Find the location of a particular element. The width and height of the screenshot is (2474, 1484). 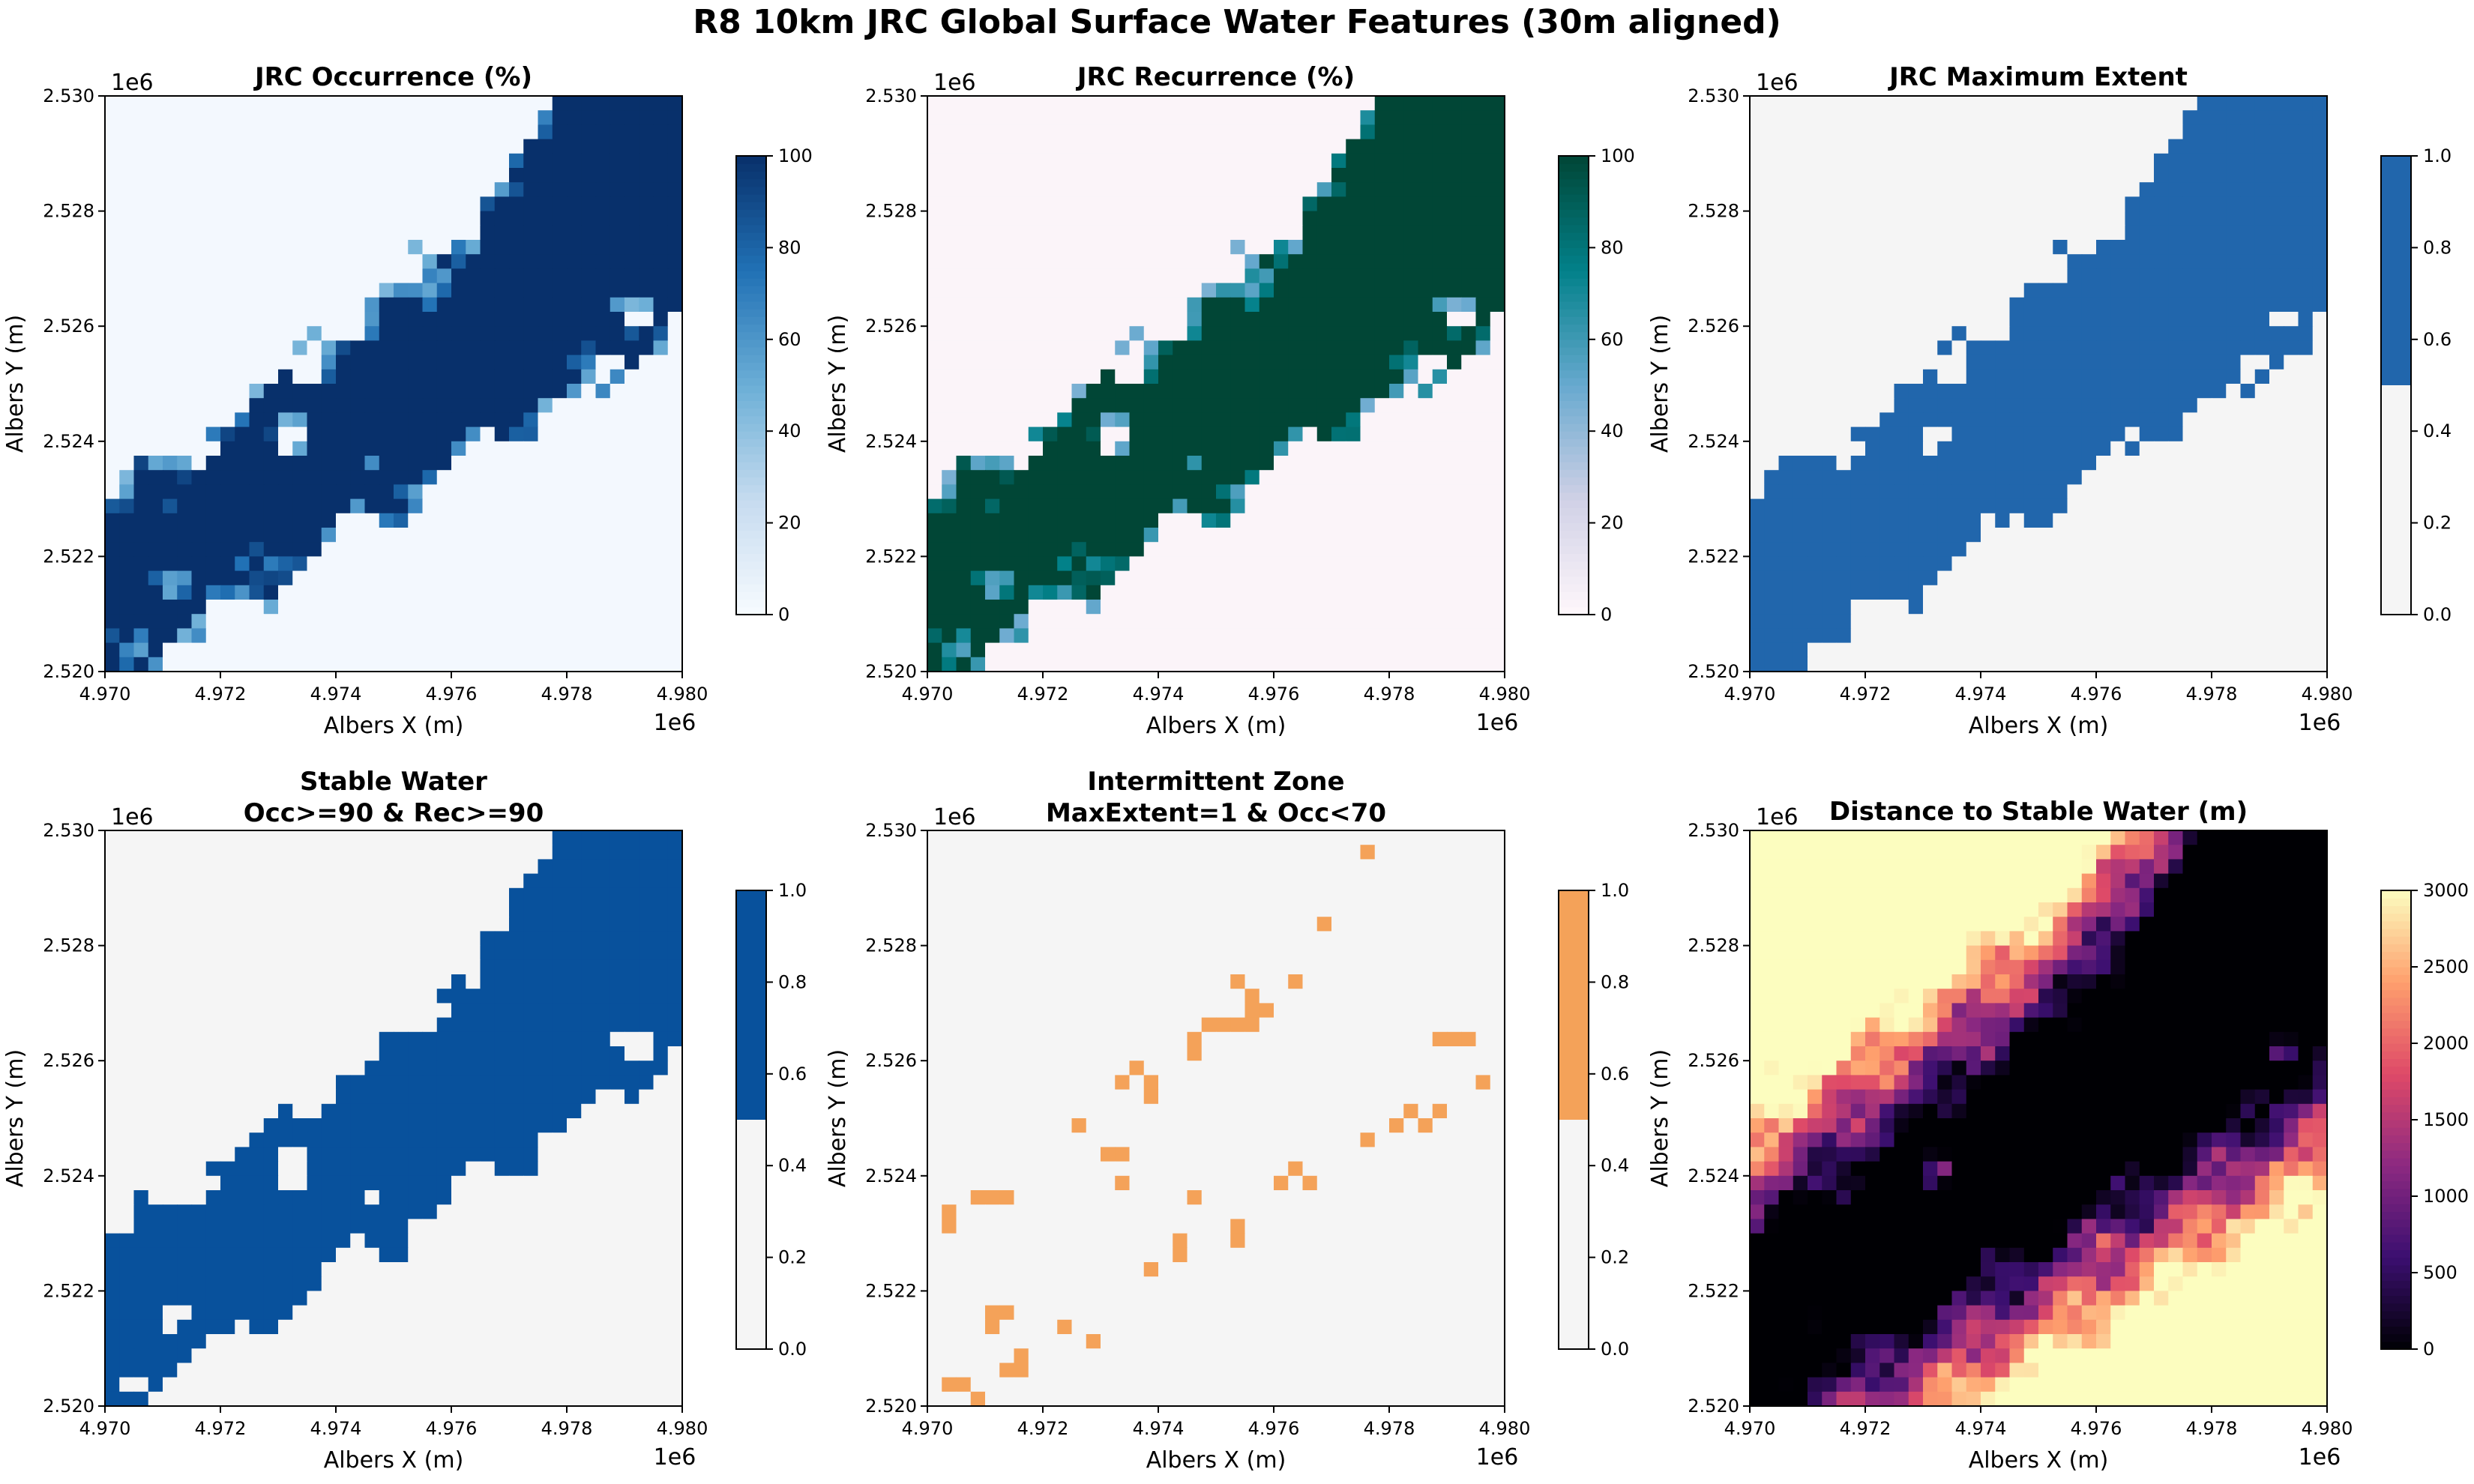

x-tick-label: 4.972 is located at coordinates (1043, 695).